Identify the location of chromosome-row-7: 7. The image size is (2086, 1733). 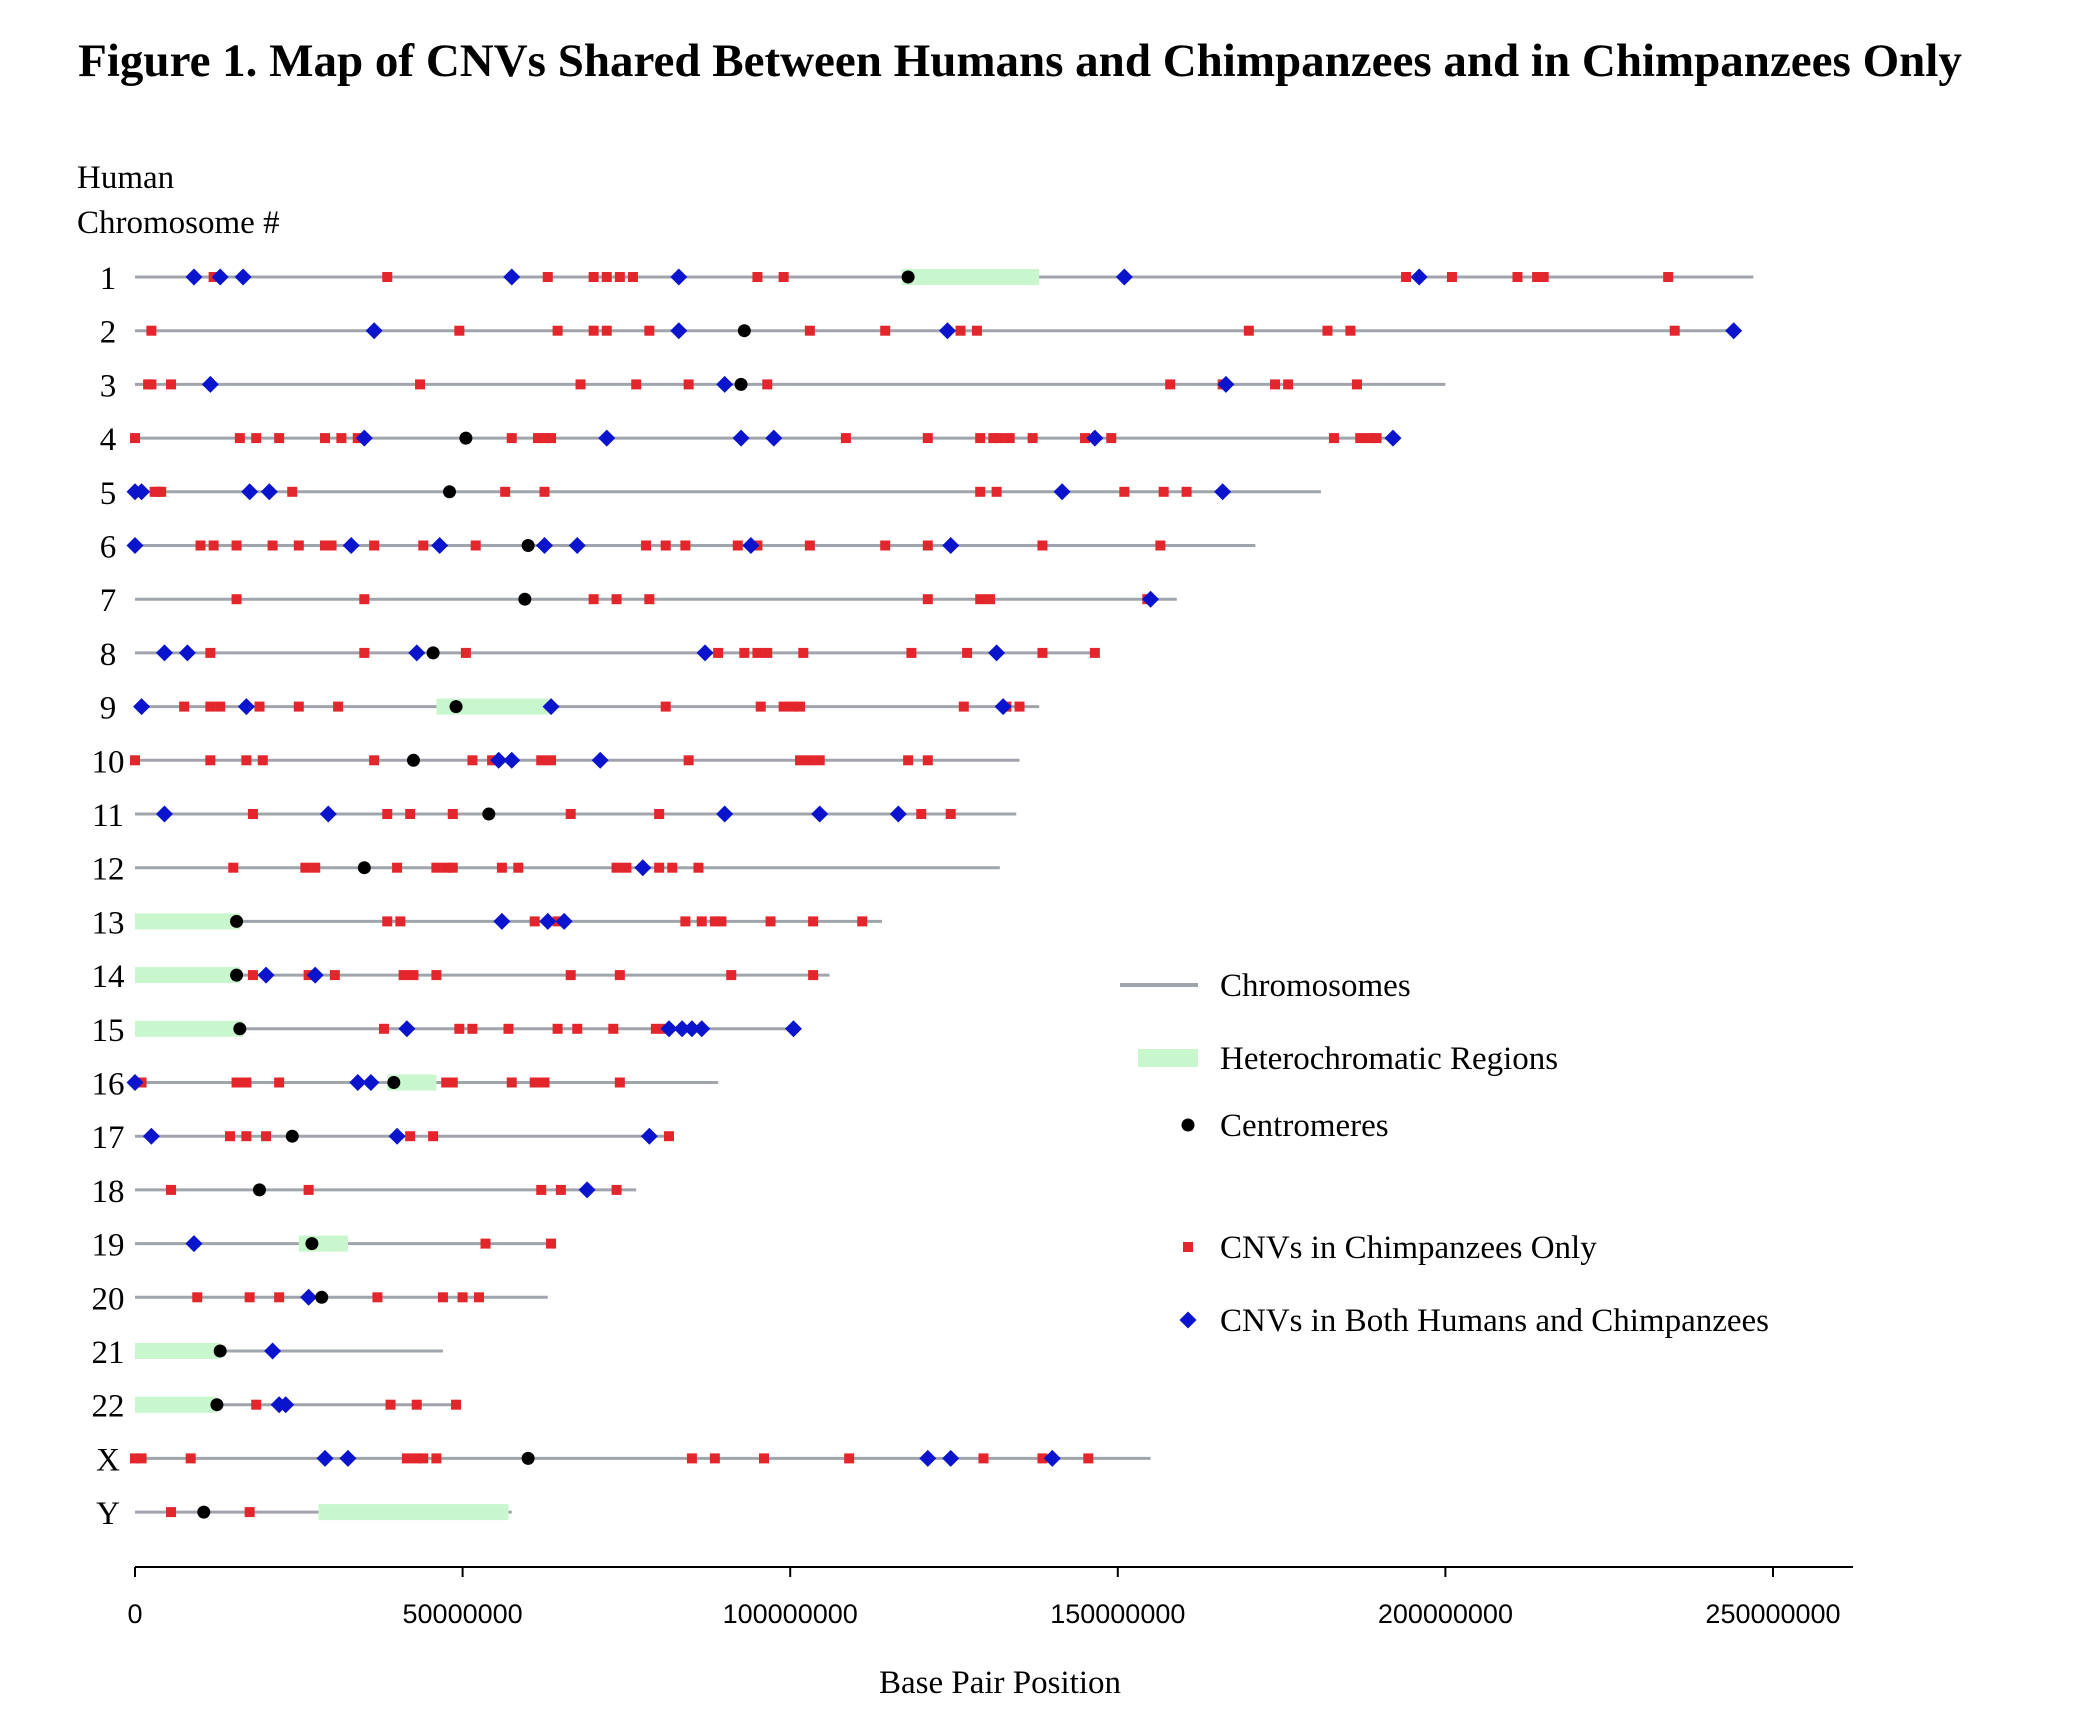
(638, 601).